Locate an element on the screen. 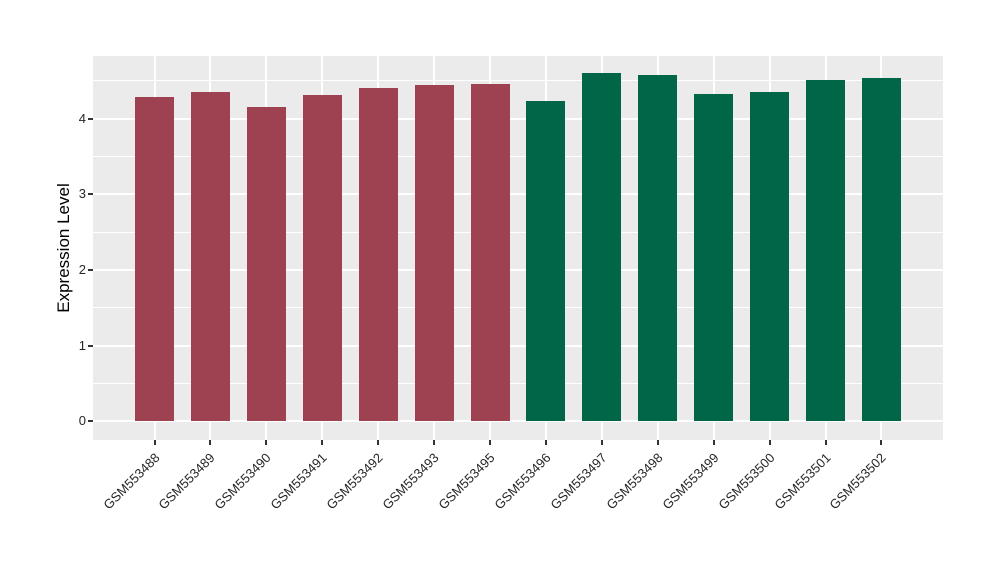  y-tick-label: 2 is located at coordinates (82, 269).